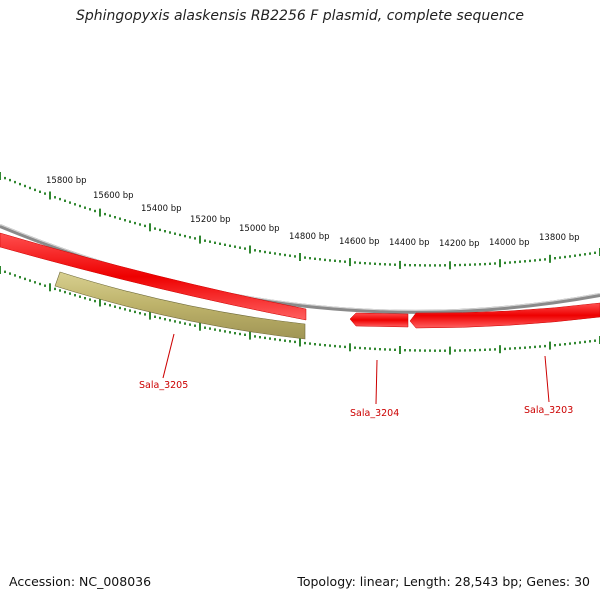 Image resolution: width=600 pixels, height=600 pixels. I want to click on ruler-label: 15400 bp, so click(161, 209).